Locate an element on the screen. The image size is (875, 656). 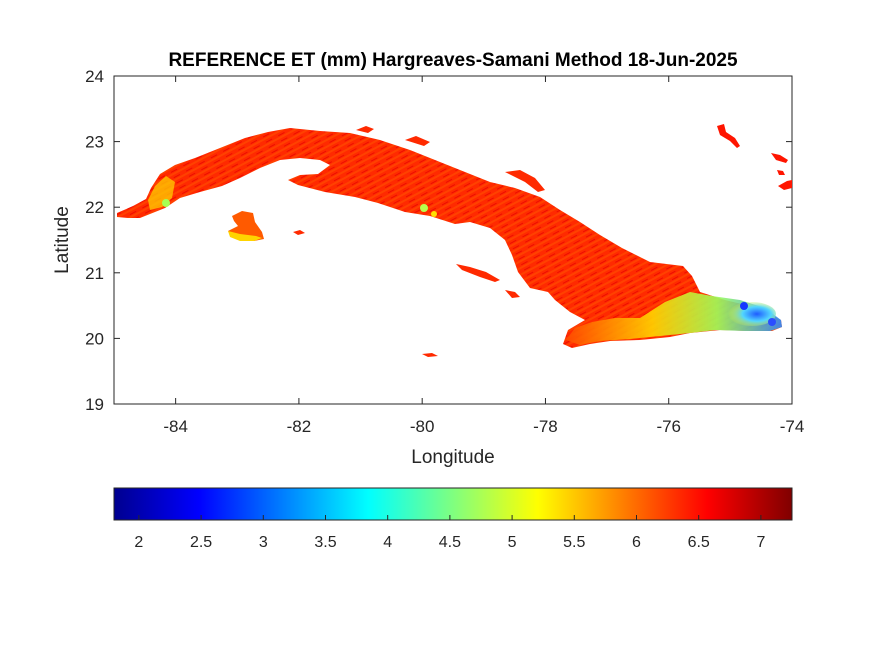
colorbar-tick-label: 6 is located at coordinates (636, 542).